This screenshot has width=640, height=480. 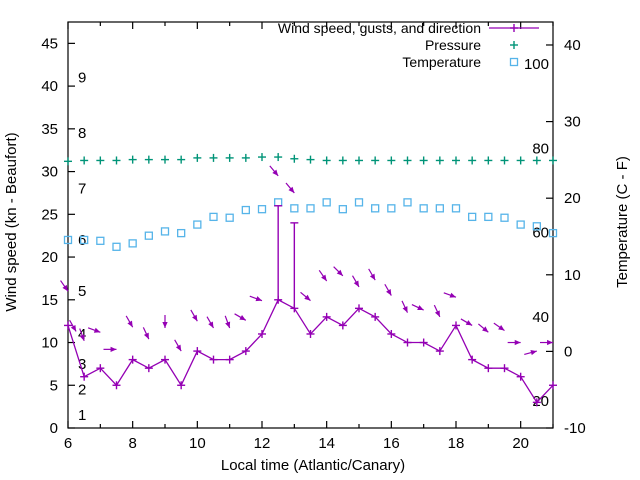 I want to click on legend-label: Pressure, so click(x=453, y=45).